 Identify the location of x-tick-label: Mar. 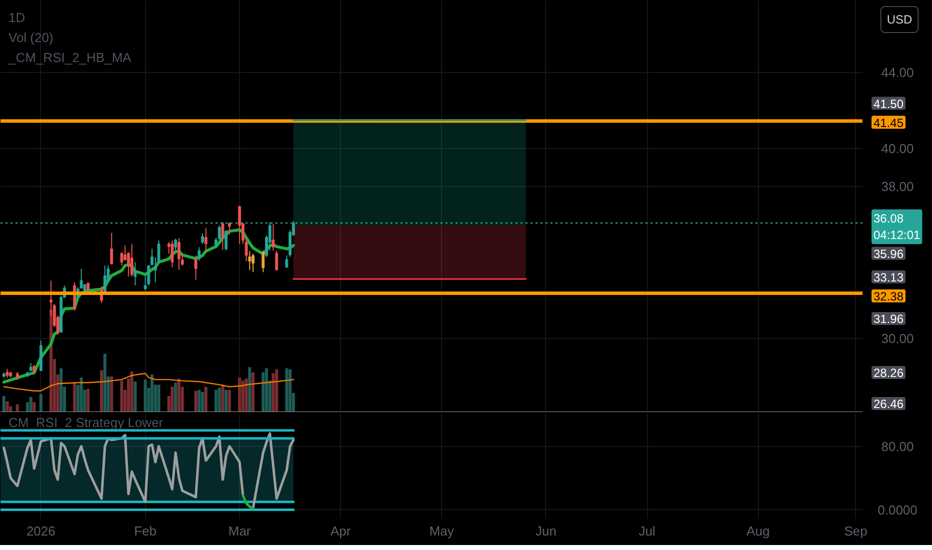
(240, 531).